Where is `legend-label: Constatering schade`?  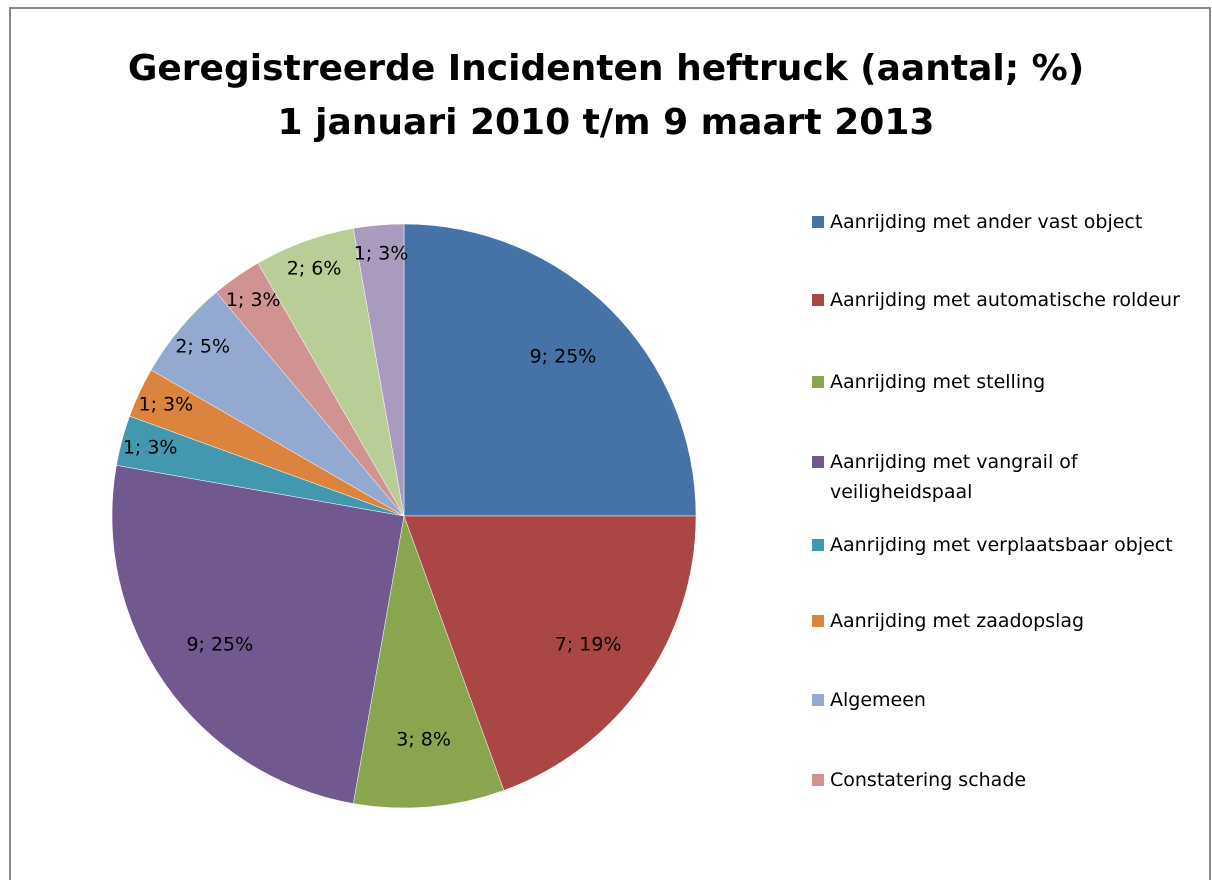 legend-label: Constatering schade is located at coordinates (928, 780).